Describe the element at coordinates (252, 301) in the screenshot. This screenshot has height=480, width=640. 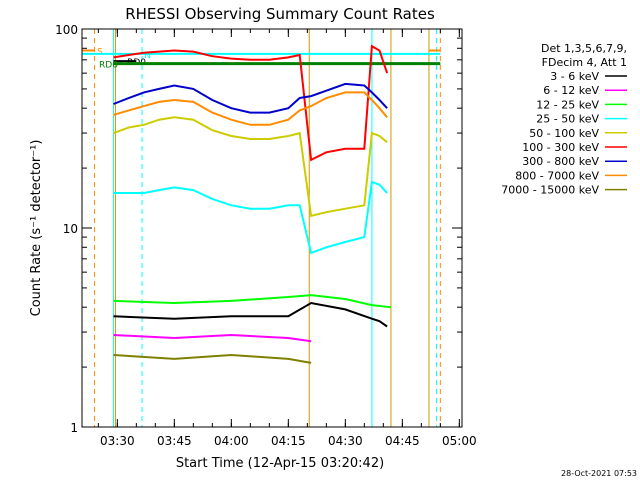
I see `series-line-12-25-kev` at that location.